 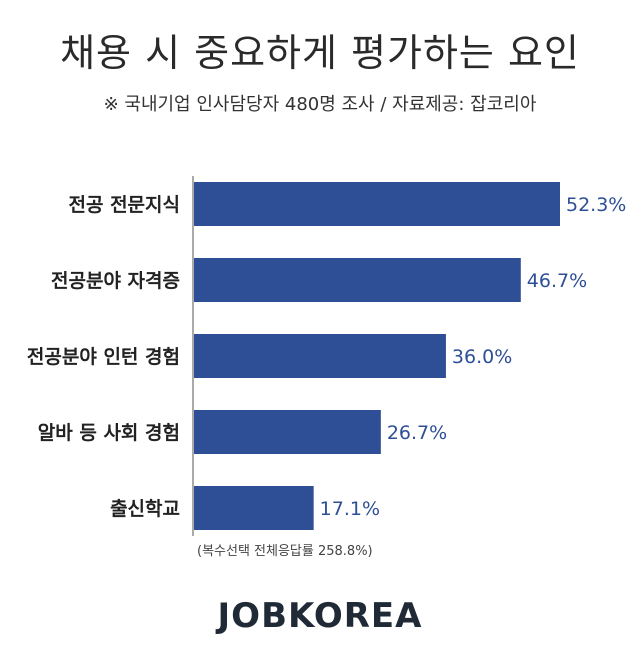 What do you see at coordinates (145, 509) in the screenshot?
I see `category-label-4: 출신학교` at bounding box center [145, 509].